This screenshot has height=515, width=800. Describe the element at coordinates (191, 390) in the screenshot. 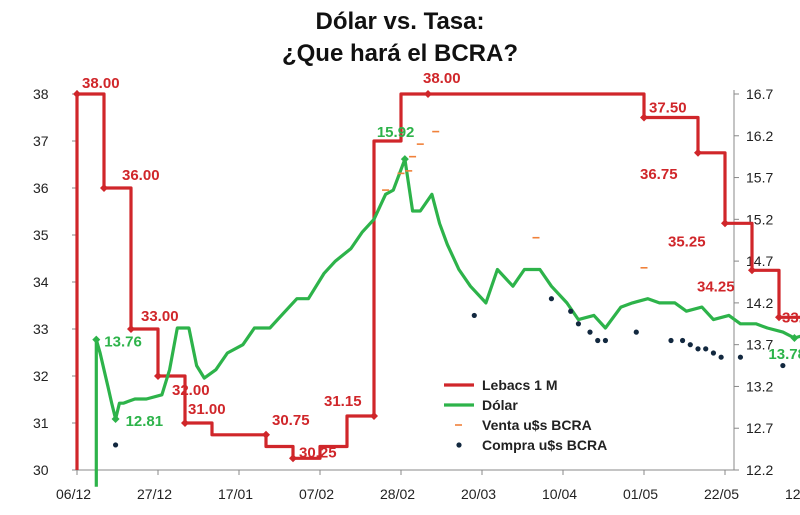

I see `data-label: 32.00` at that location.